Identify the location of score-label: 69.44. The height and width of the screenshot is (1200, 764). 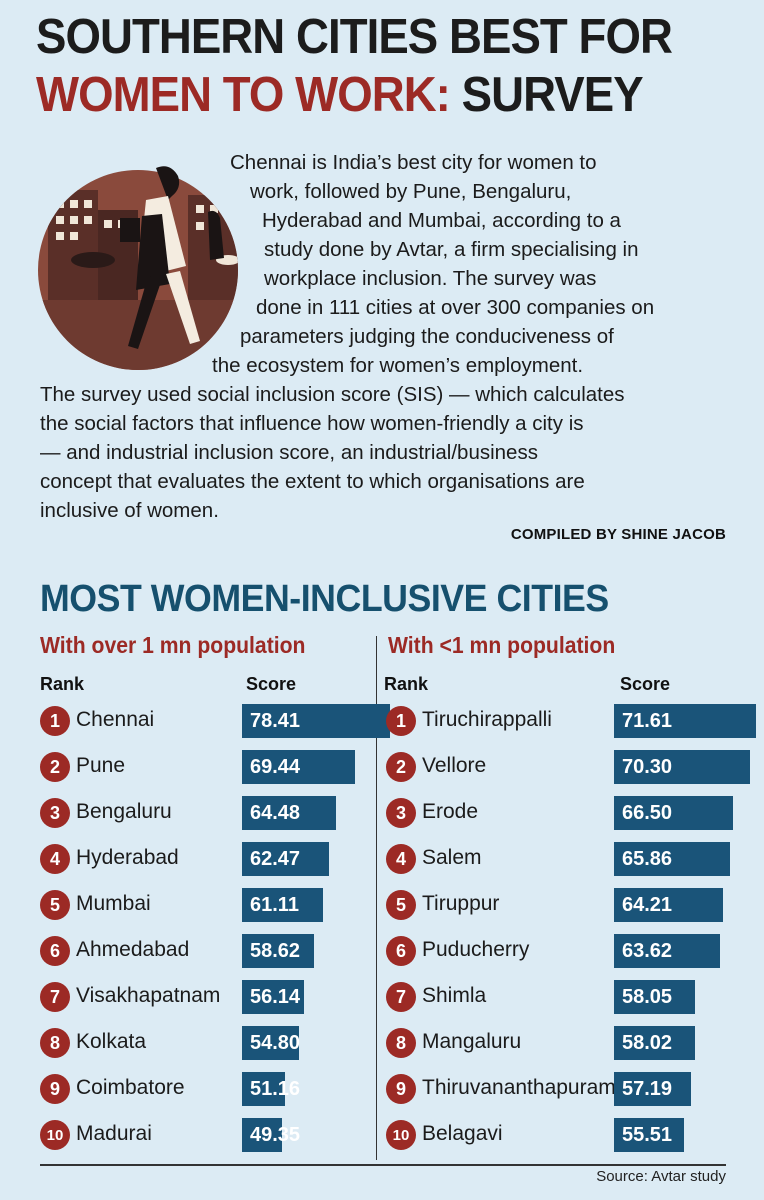
(275, 767).